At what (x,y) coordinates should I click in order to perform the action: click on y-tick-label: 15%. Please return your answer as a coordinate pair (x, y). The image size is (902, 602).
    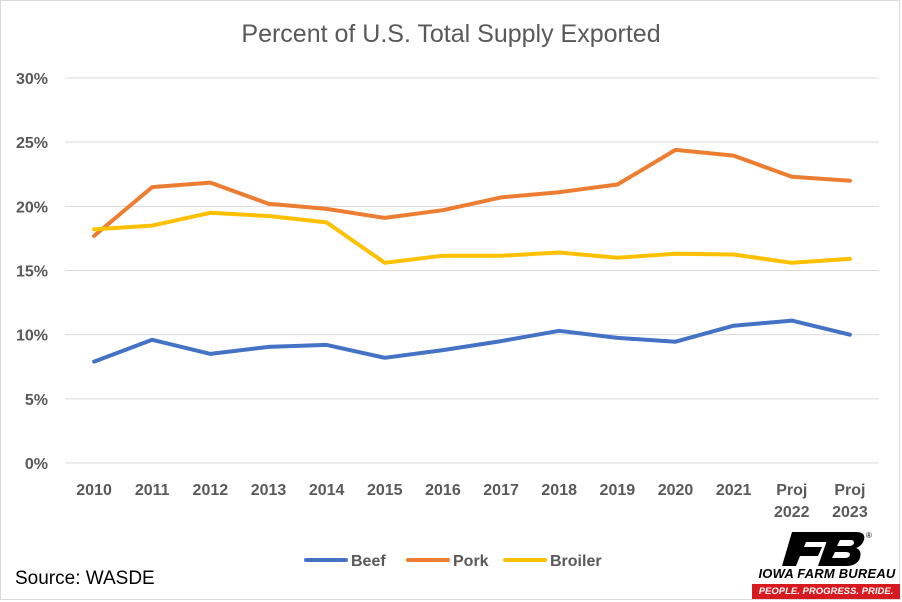
    Looking at the image, I should click on (32, 272).